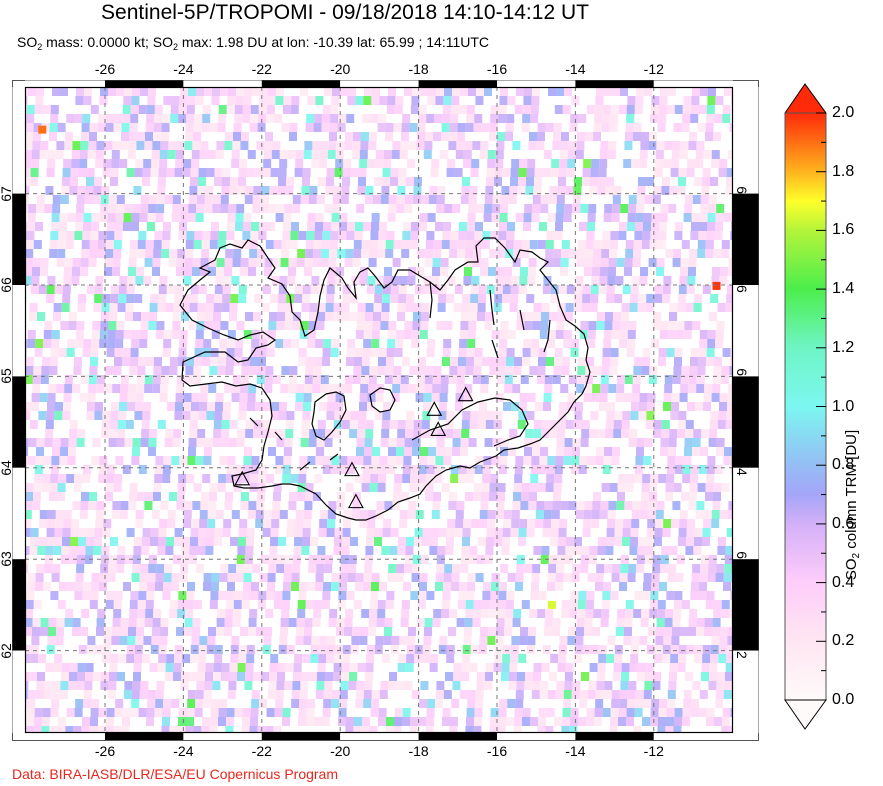 The height and width of the screenshot is (786, 883). Describe the element at coordinates (843, 112) in the screenshot. I see `colorbar-tick-label: 2.0` at that location.